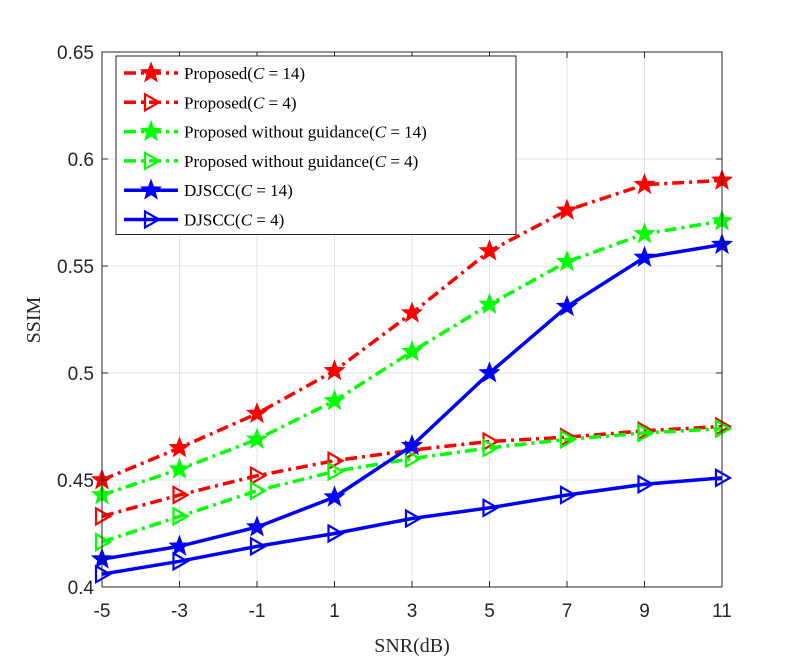 The width and height of the screenshot is (797, 664). What do you see at coordinates (81, 160) in the screenshot?
I see `y-tick-label: 0.6` at bounding box center [81, 160].